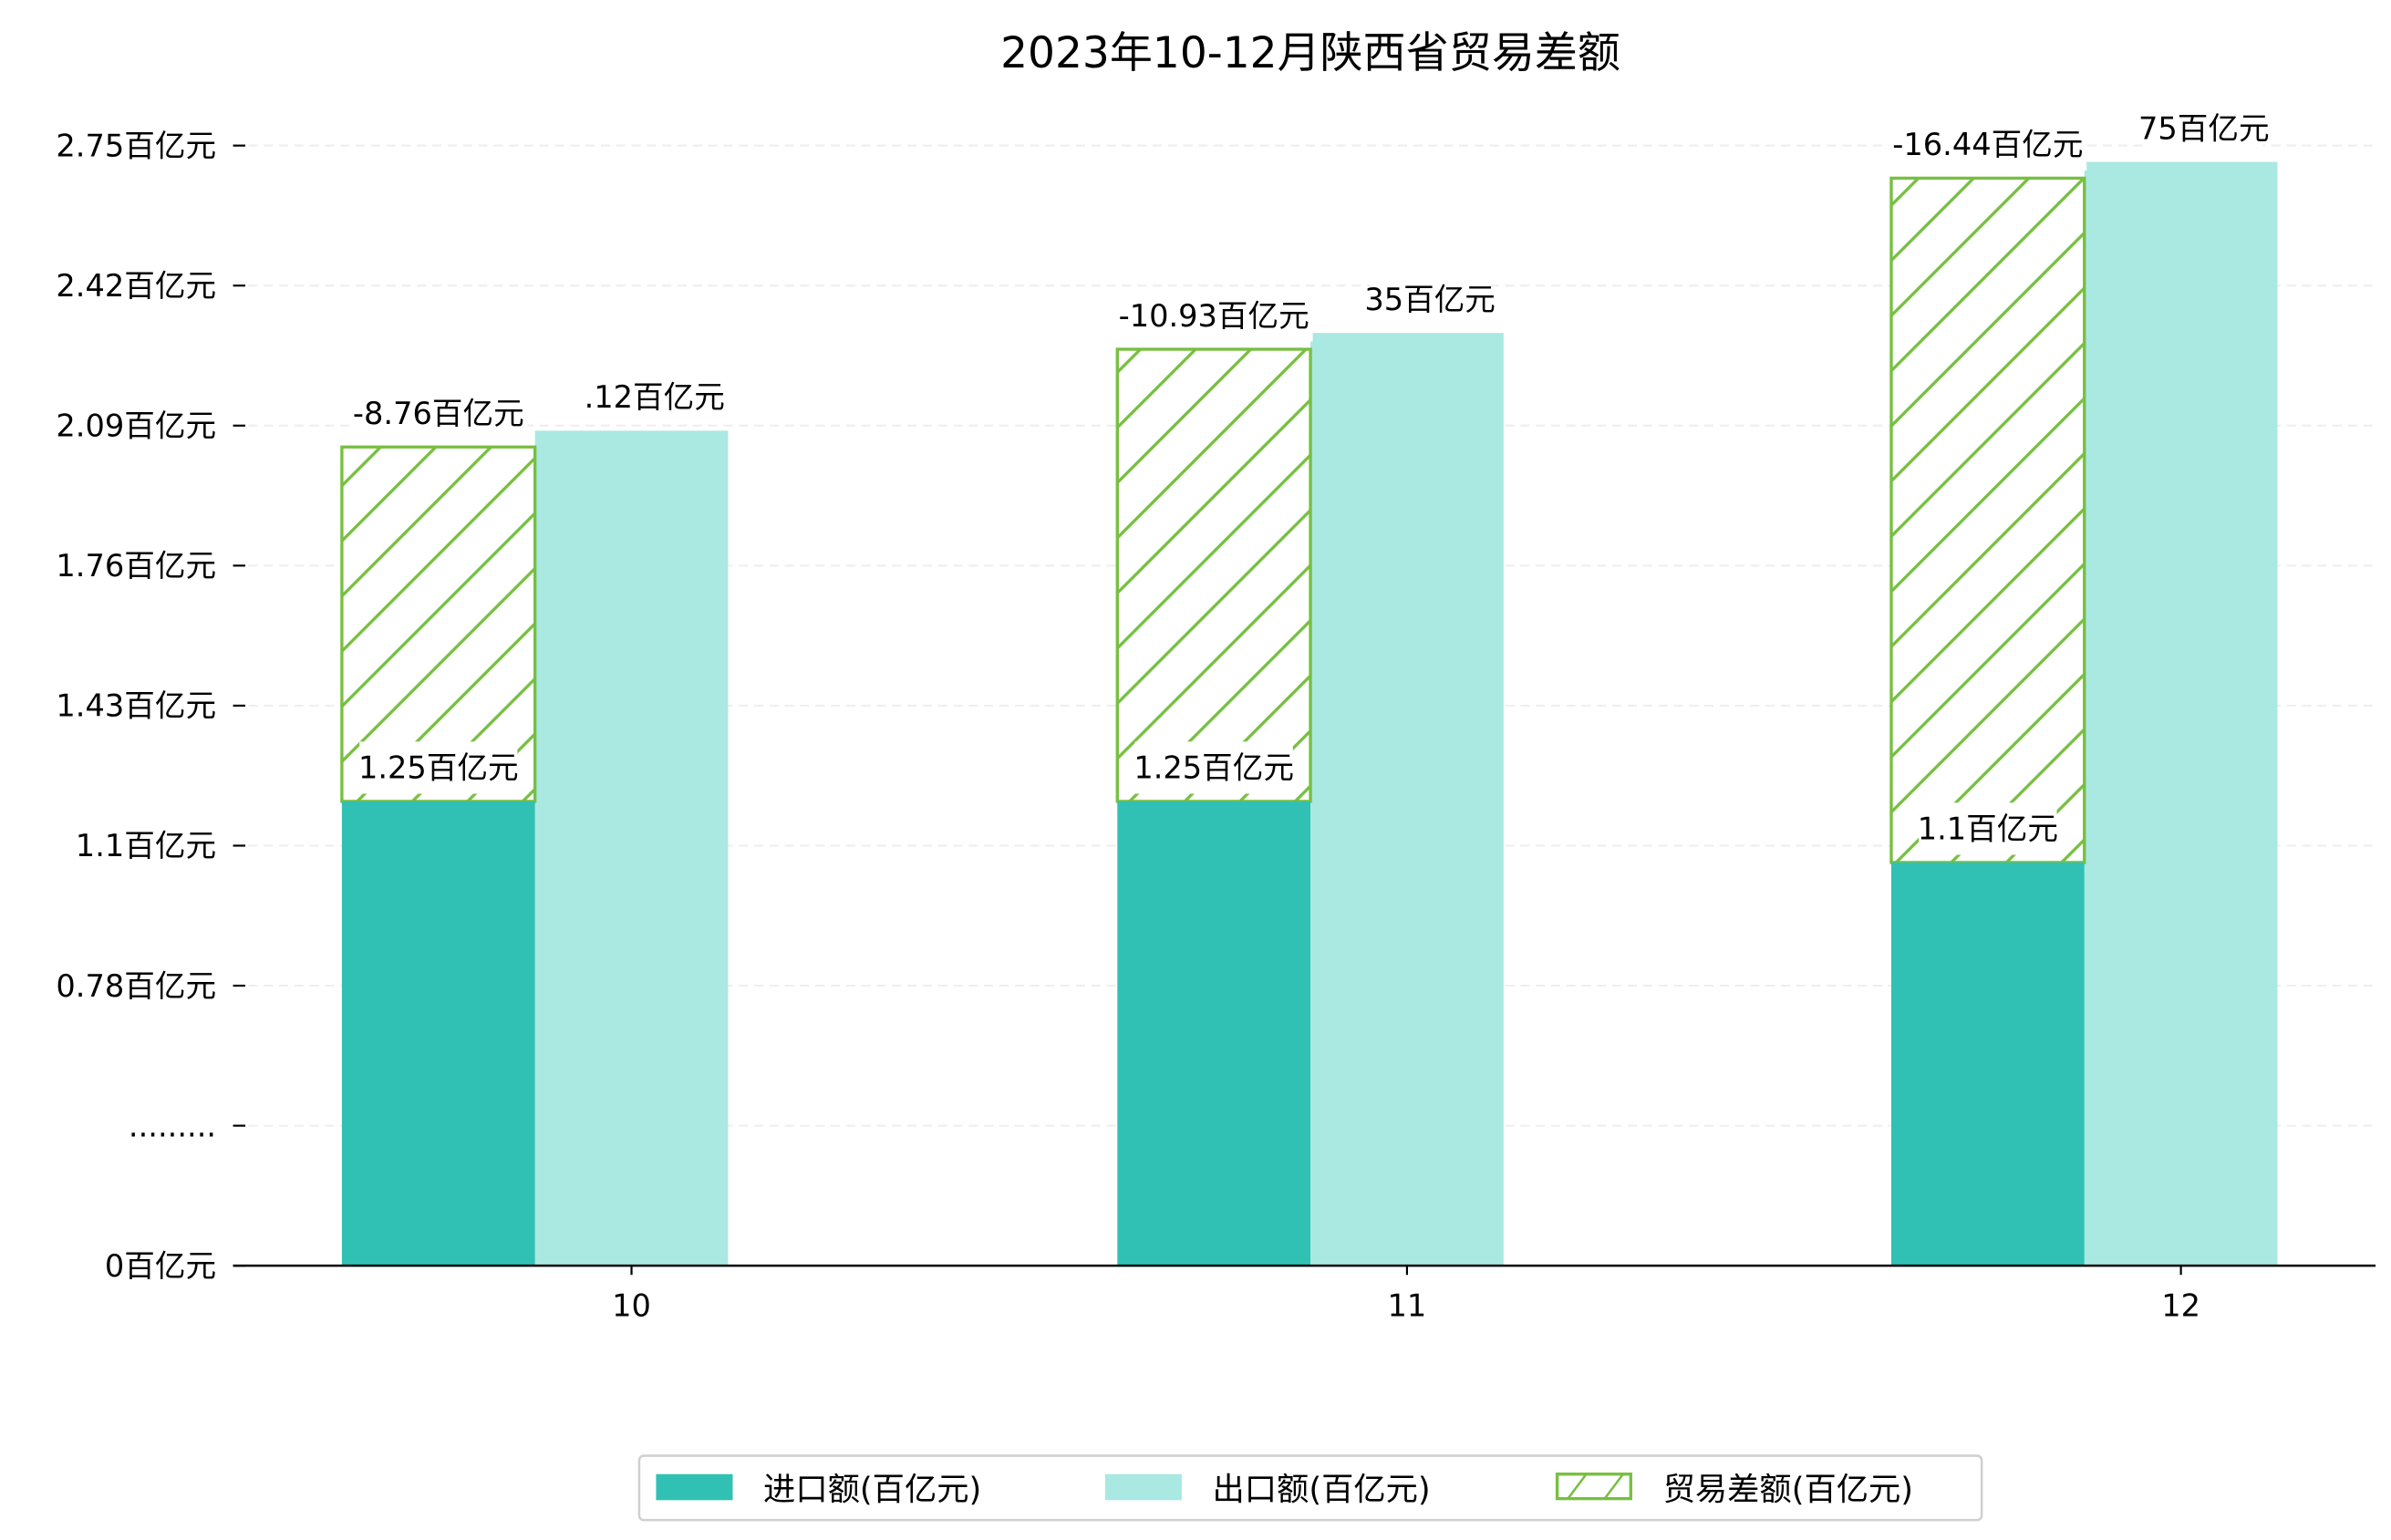  What do you see at coordinates (160, 1266) in the screenshot?
I see `y-tick-label: 0百亿元` at bounding box center [160, 1266].